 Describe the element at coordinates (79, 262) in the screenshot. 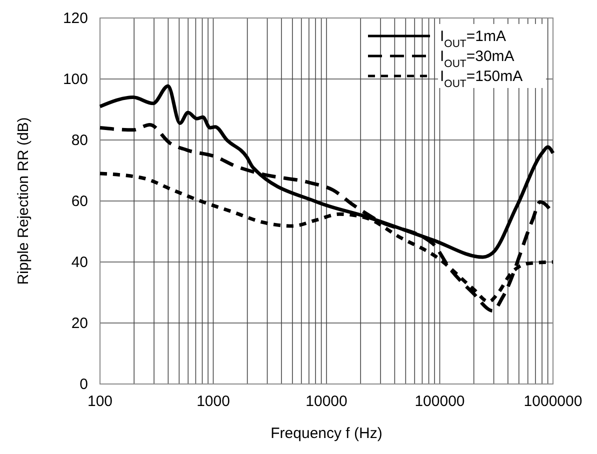

I see `y-tick-label: 40` at that location.